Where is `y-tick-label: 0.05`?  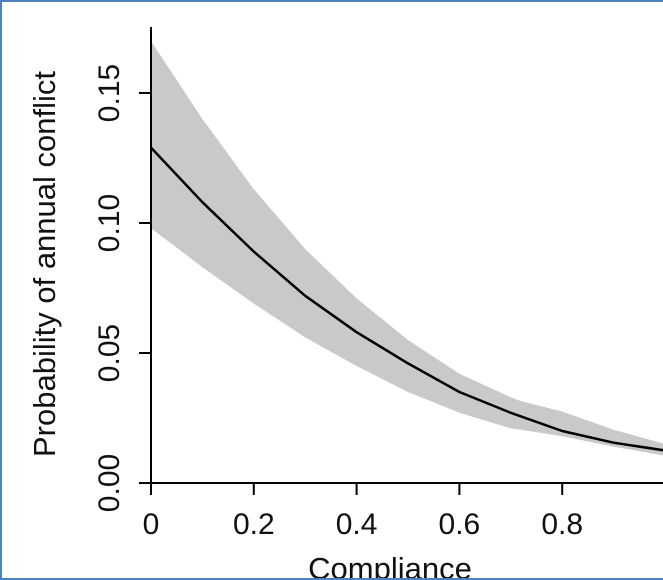 y-tick-label: 0.05 is located at coordinates (109, 353).